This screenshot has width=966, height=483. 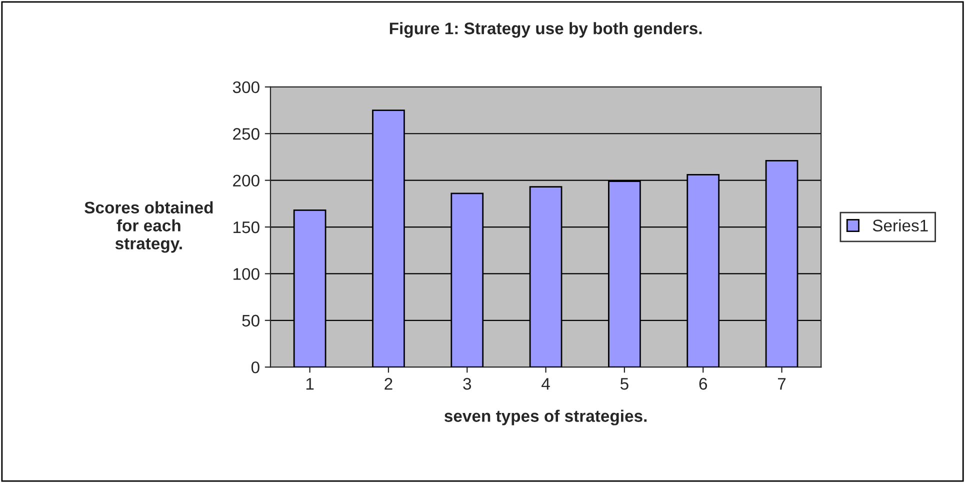 I want to click on y-axis-title: Scores obtained for each strategy., so click(x=148, y=227).